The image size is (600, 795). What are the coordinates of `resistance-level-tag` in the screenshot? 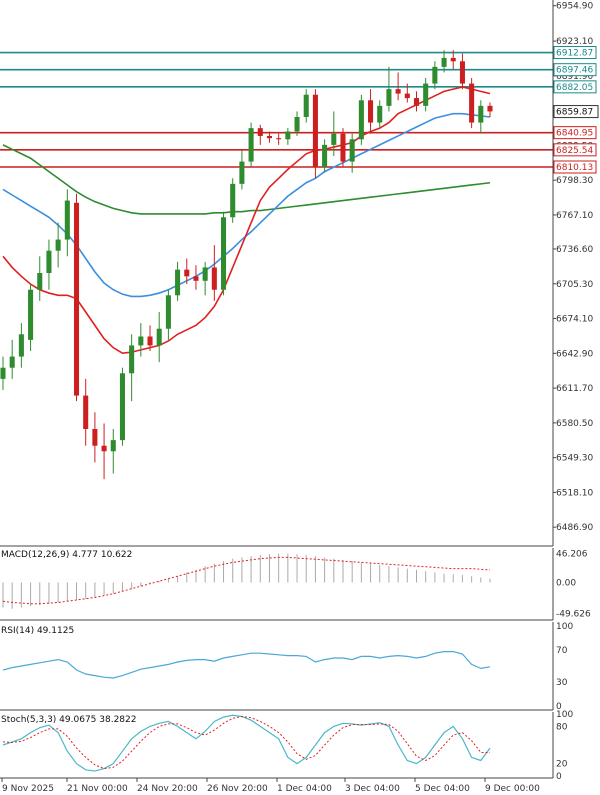 It's located at (575, 53).